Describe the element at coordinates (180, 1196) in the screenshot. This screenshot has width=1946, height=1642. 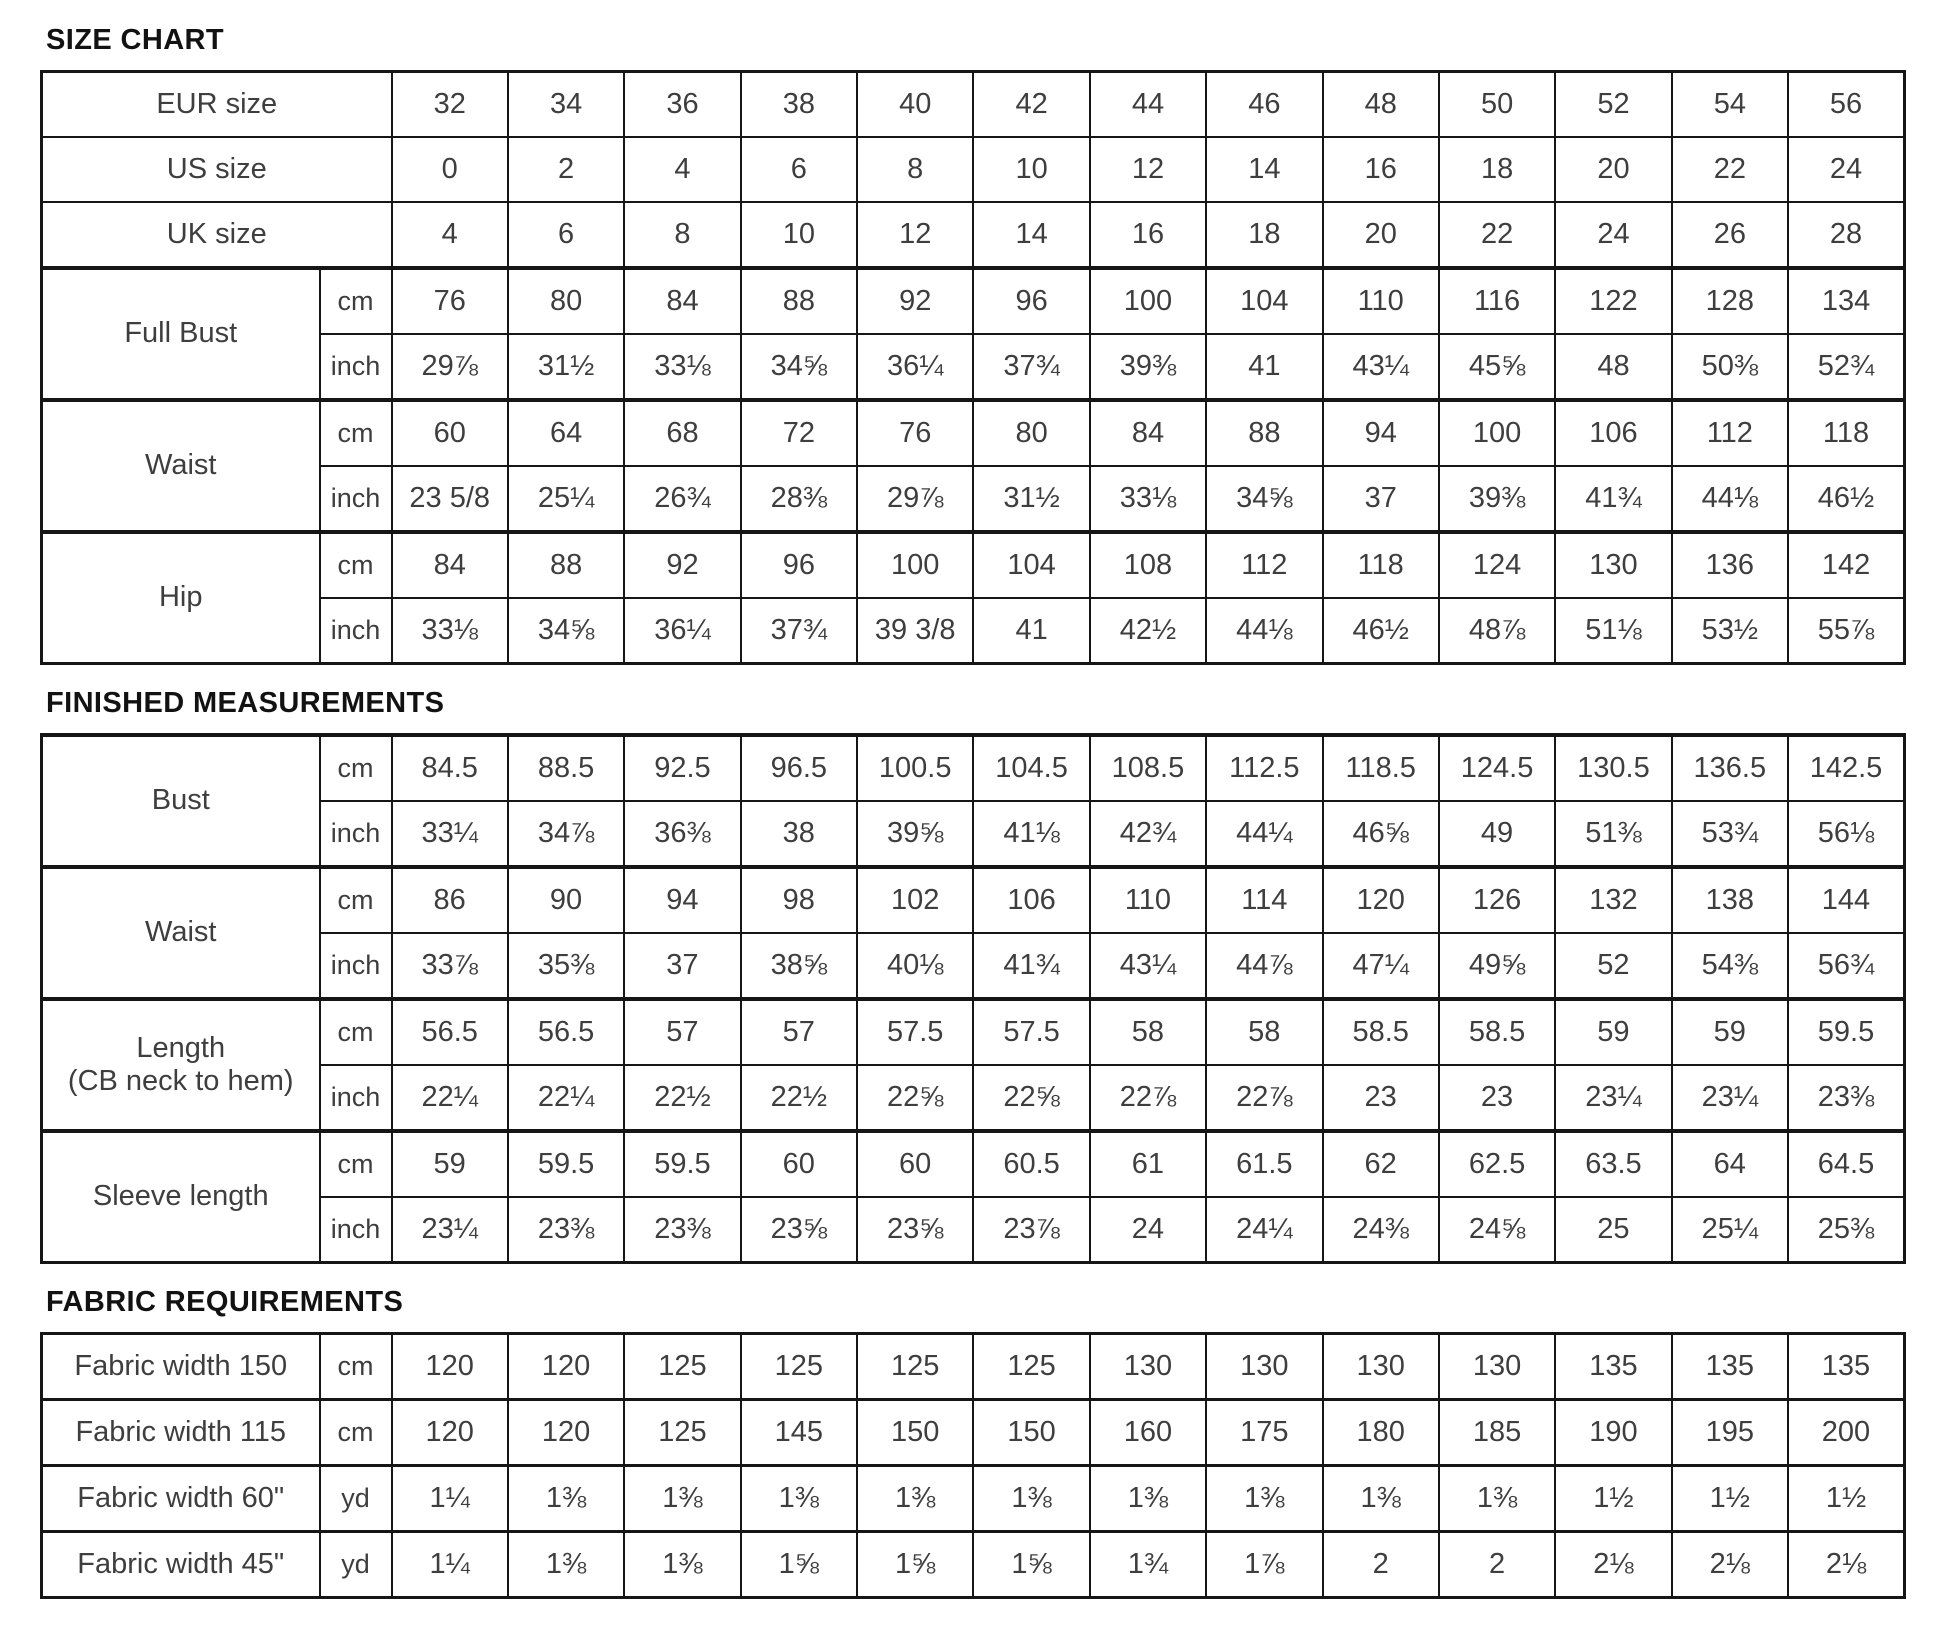
I see `row-label: Sleeve length` at that location.